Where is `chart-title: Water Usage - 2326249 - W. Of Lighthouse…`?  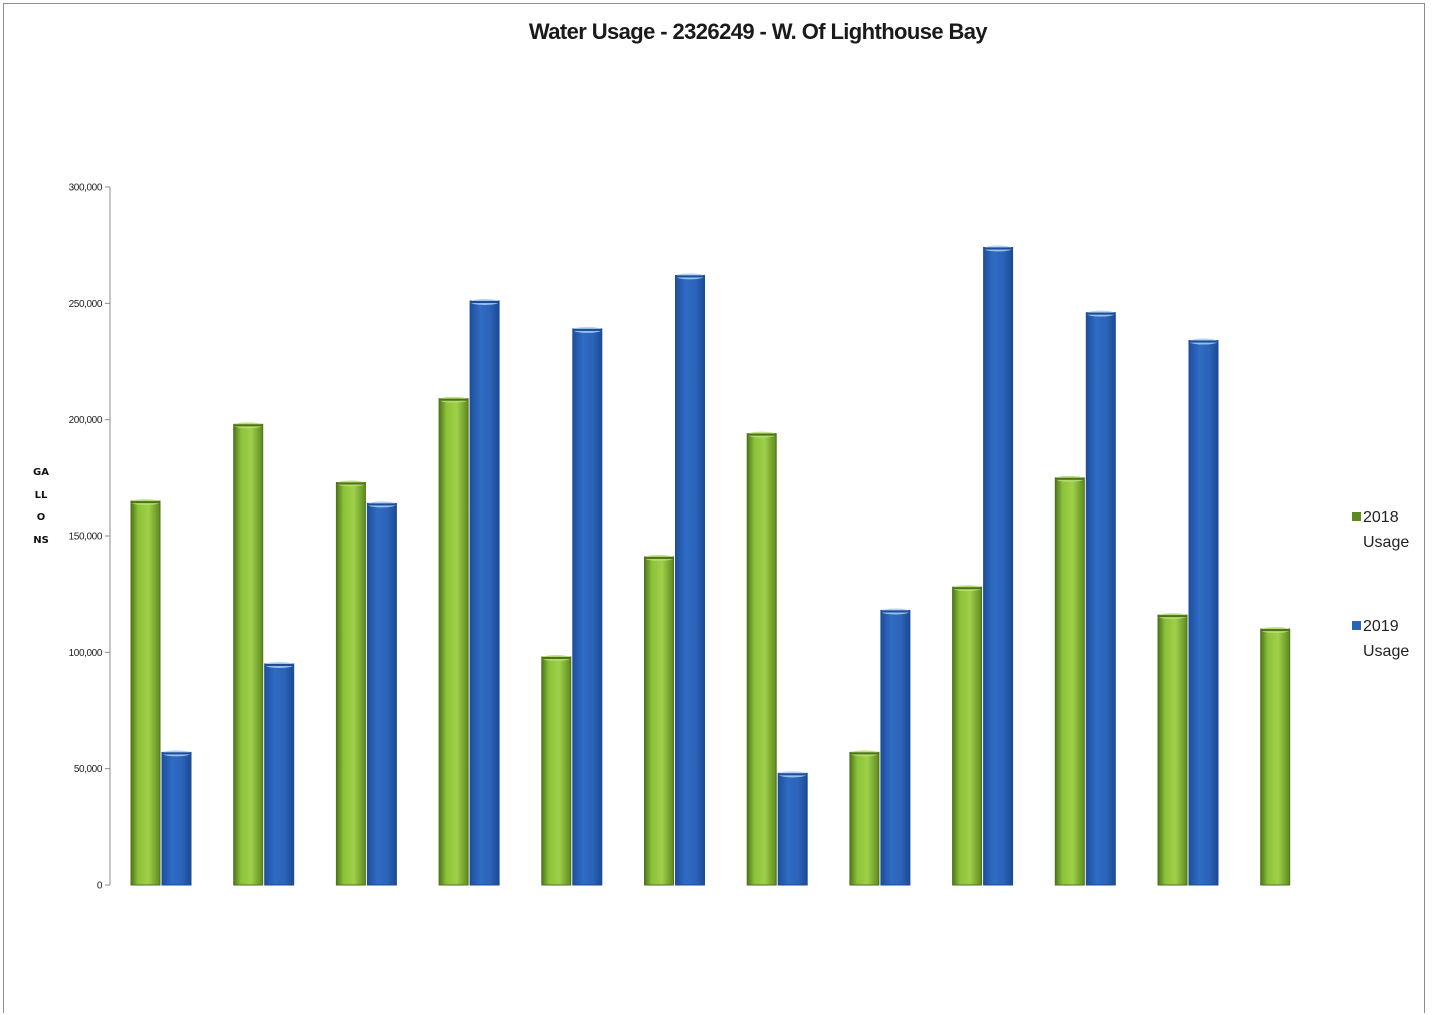 chart-title: Water Usage - 2326249 - W. Of Lighthouse… is located at coordinates (758, 31).